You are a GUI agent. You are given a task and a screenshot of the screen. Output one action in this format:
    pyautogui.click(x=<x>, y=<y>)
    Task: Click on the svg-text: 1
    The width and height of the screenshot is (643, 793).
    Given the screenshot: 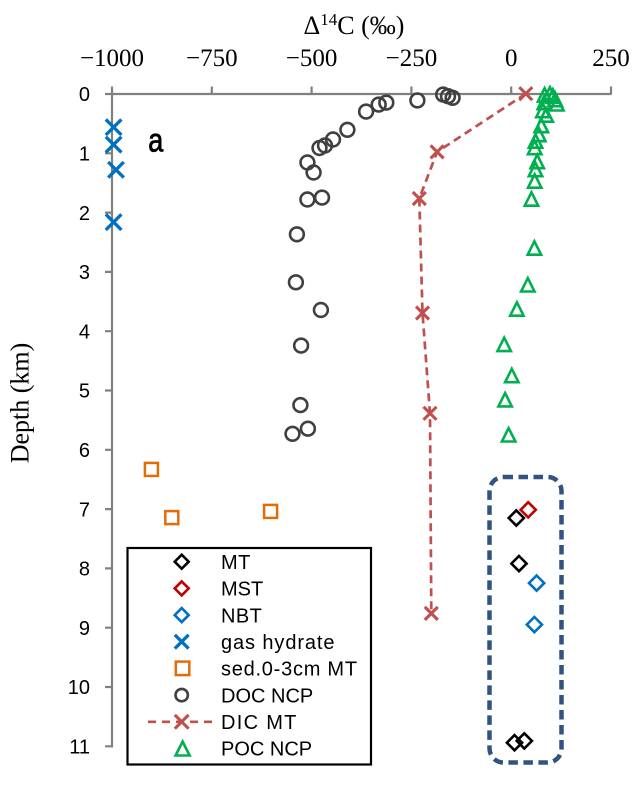 What is the action you would take?
    pyautogui.click(x=84, y=155)
    